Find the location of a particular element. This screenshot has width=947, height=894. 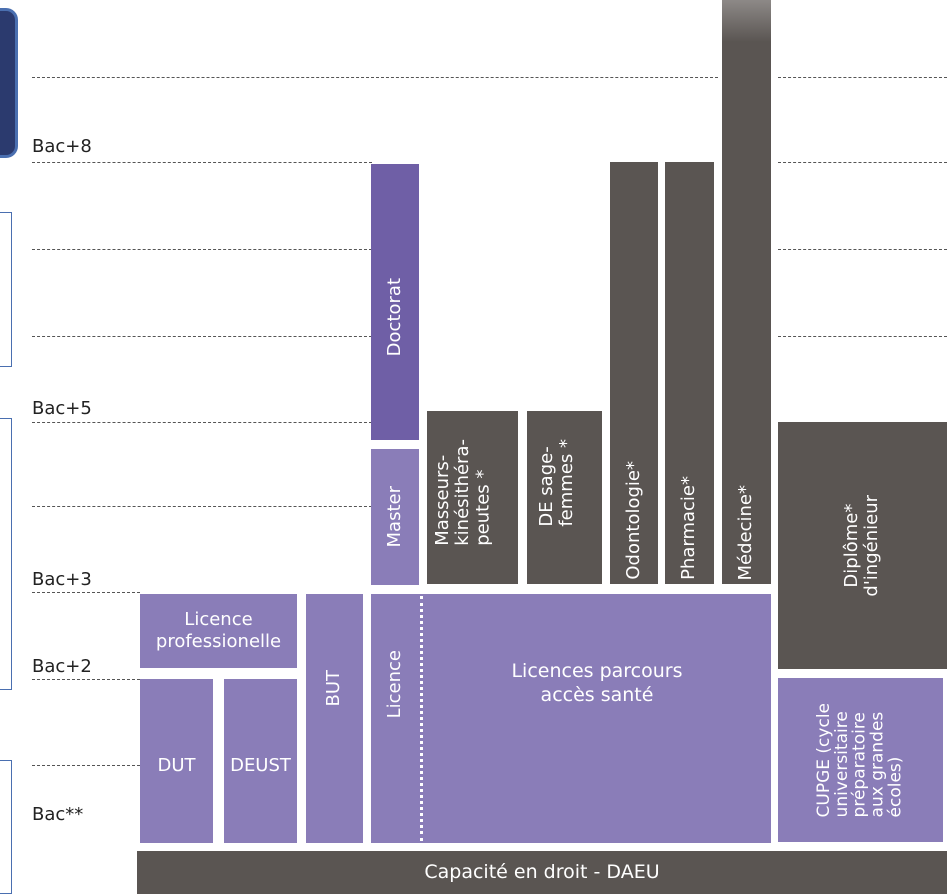

sage-femmes-box: DE sage- femmes * is located at coordinates (564, 497).